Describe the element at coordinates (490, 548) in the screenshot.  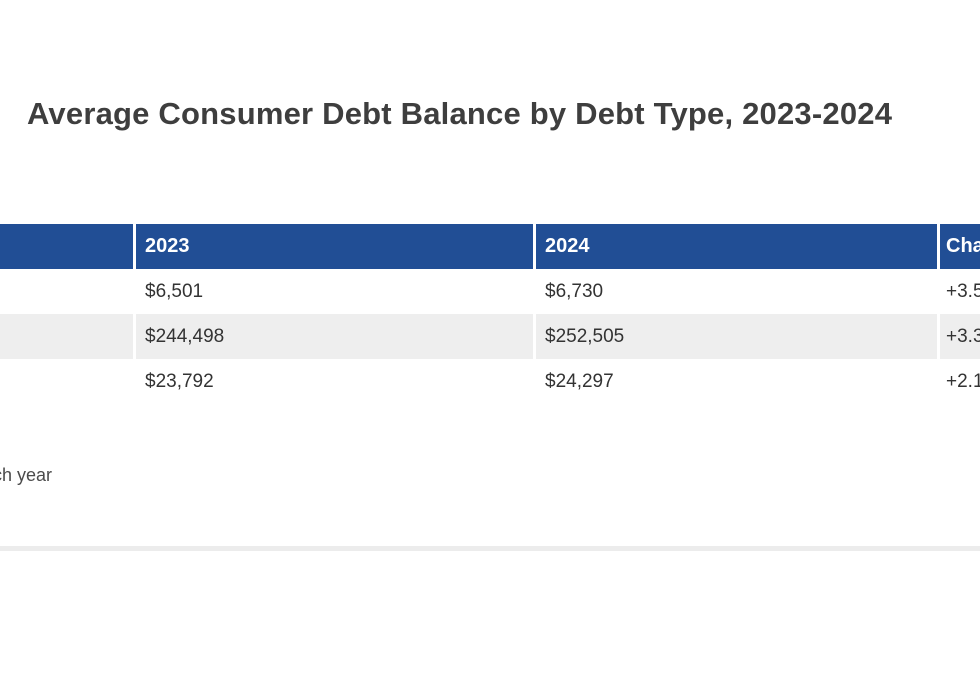
I see `section-divider` at that location.